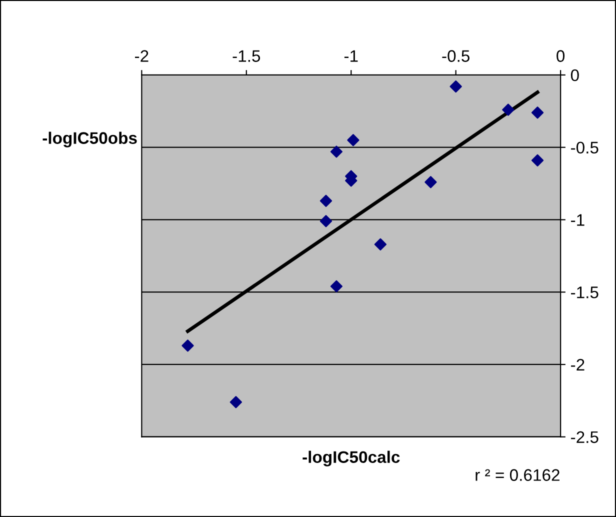 The height and width of the screenshot is (517, 616). Describe the element at coordinates (456, 56) in the screenshot. I see `x-tick-label: -0.5` at that location.